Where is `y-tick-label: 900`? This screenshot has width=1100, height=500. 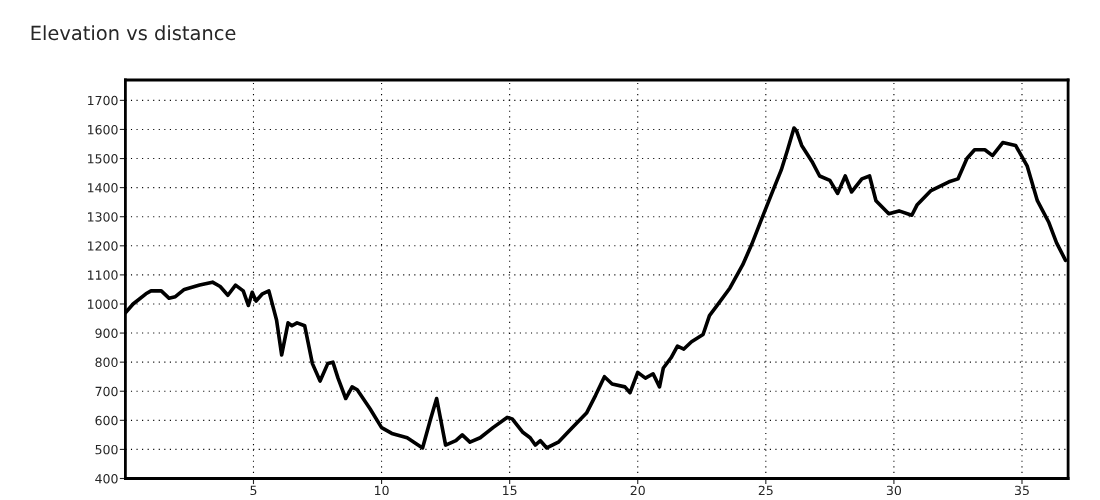 y-tick-label: 900 is located at coordinates (106, 333).